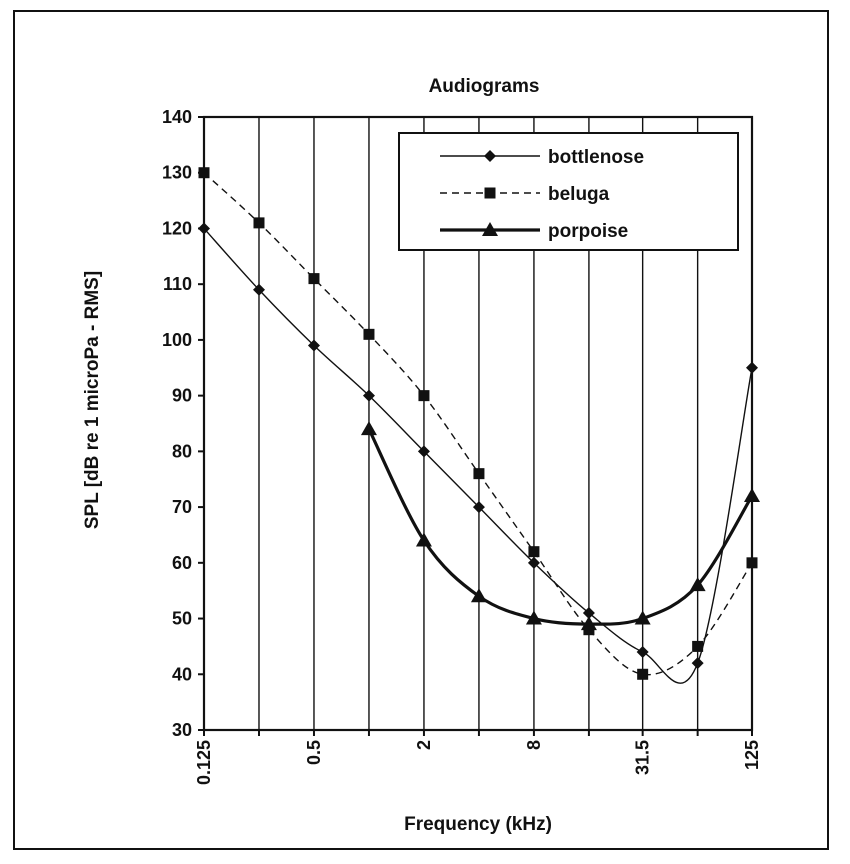 Image resolution: width=850 pixels, height=864 pixels. I want to click on legend: bottlenose beluga porpoise, so click(568, 191).